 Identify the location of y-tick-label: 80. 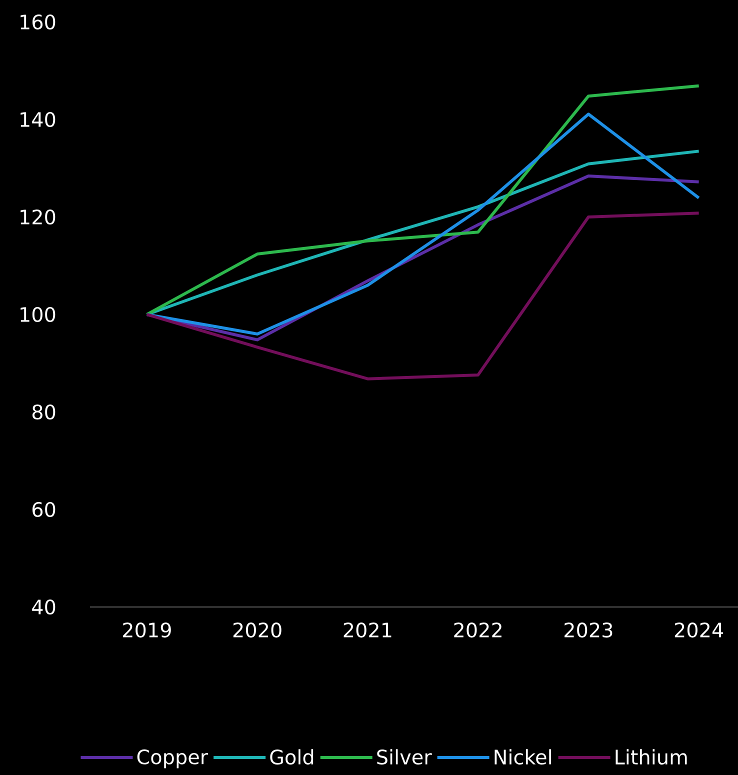
(44, 412).